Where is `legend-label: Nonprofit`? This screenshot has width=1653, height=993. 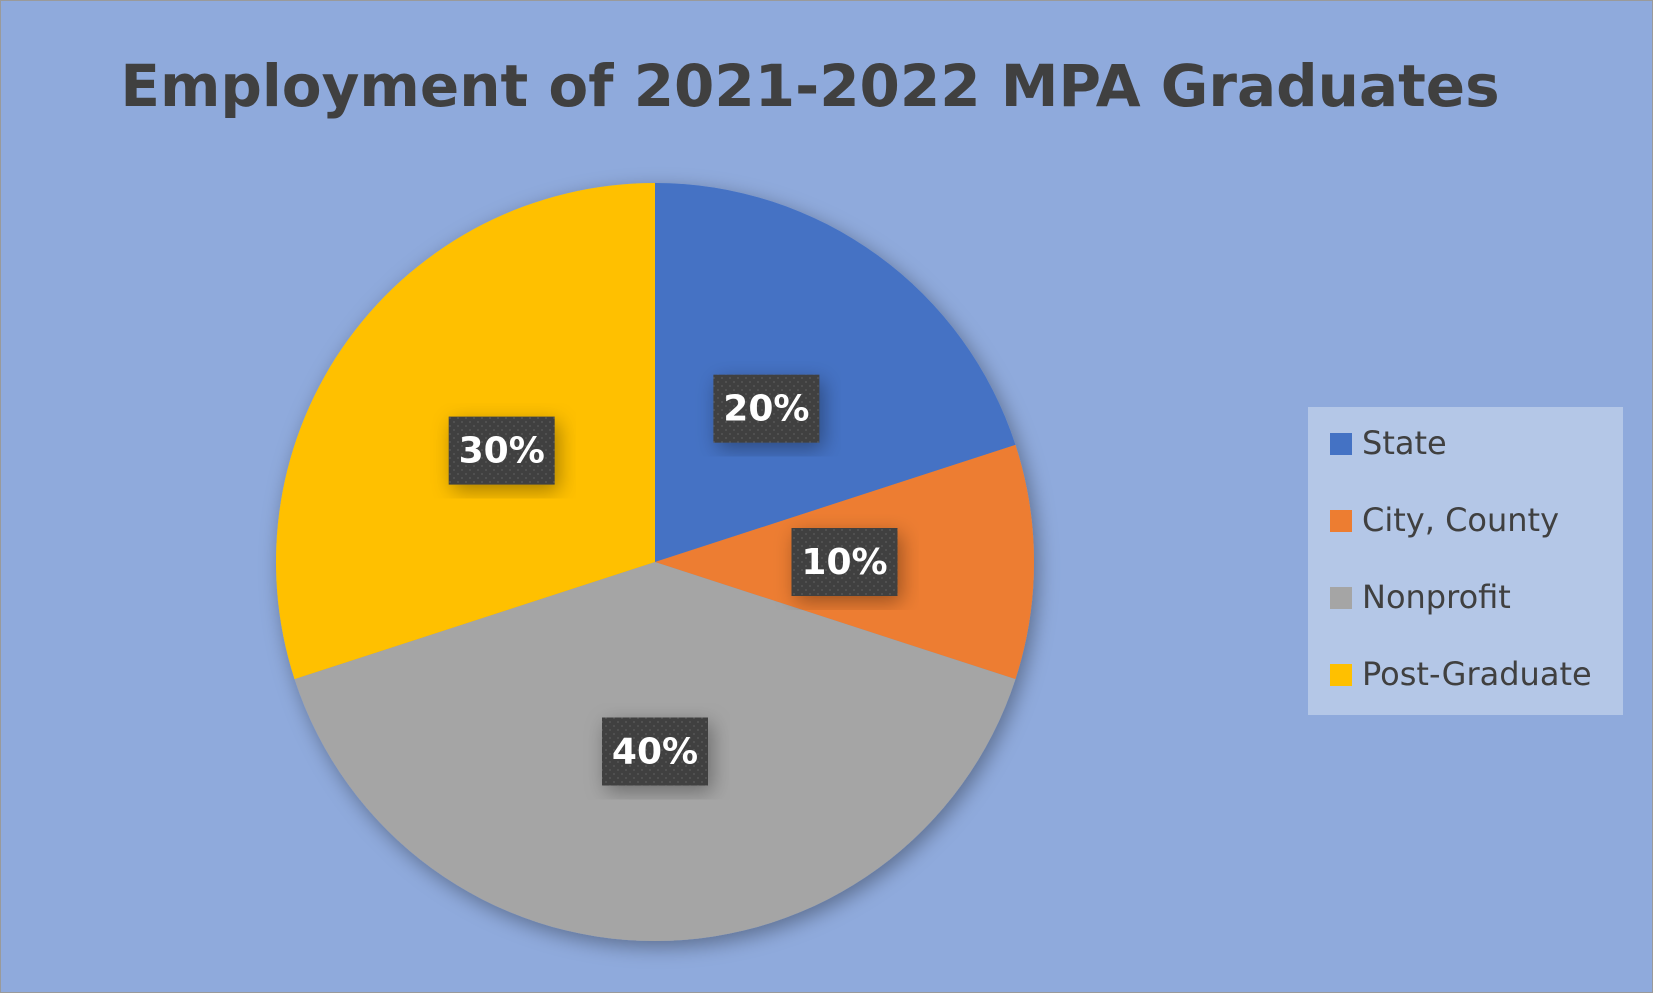 legend-label: Nonprofit is located at coordinates (1436, 597).